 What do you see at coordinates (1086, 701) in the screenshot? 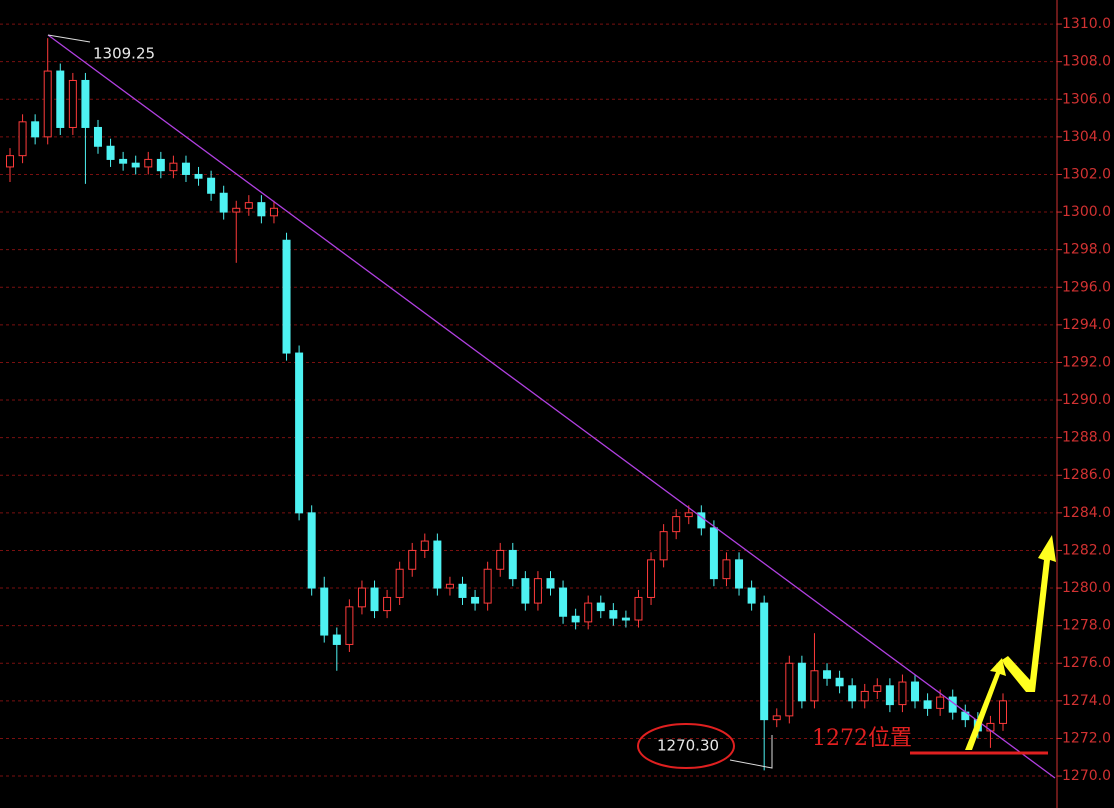
I see `y-tick-label: 1274.0` at bounding box center [1086, 701].